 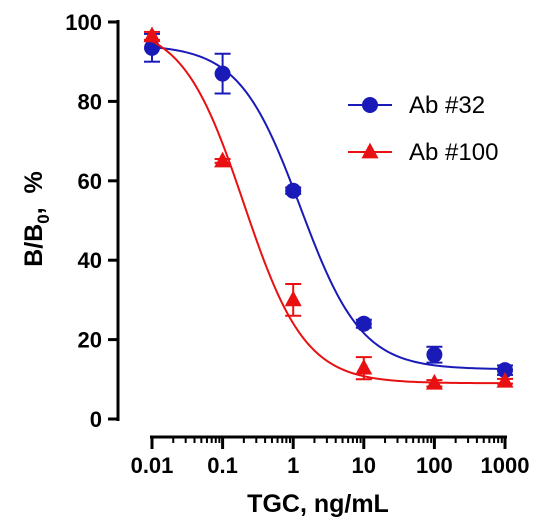 What do you see at coordinates (90, 260) in the screenshot?
I see `y-tick-label: 40` at bounding box center [90, 260].